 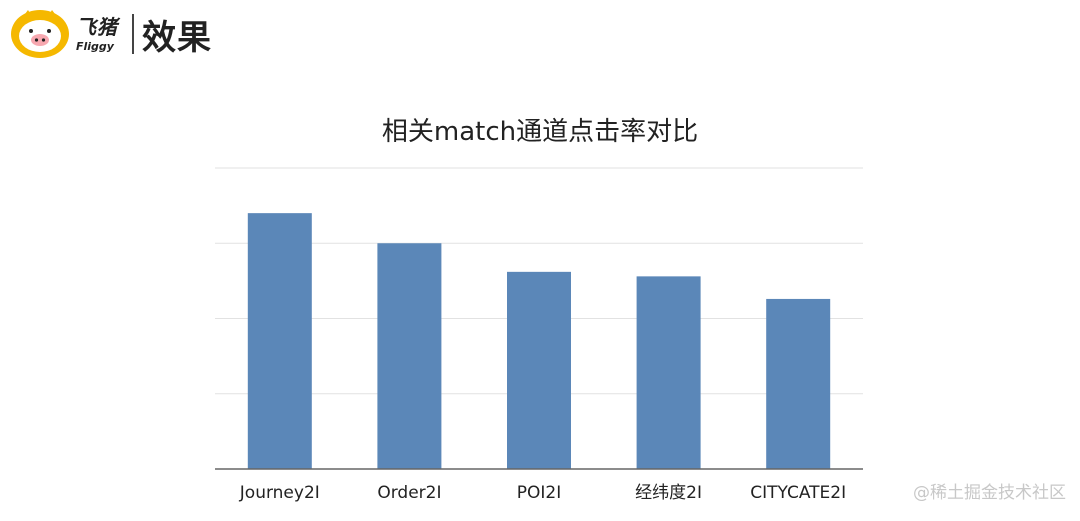 What do you see at coordinates (409, 493) in the screenshot?
I see `category-label-1: Order2I` at bounding box center [409, 493].